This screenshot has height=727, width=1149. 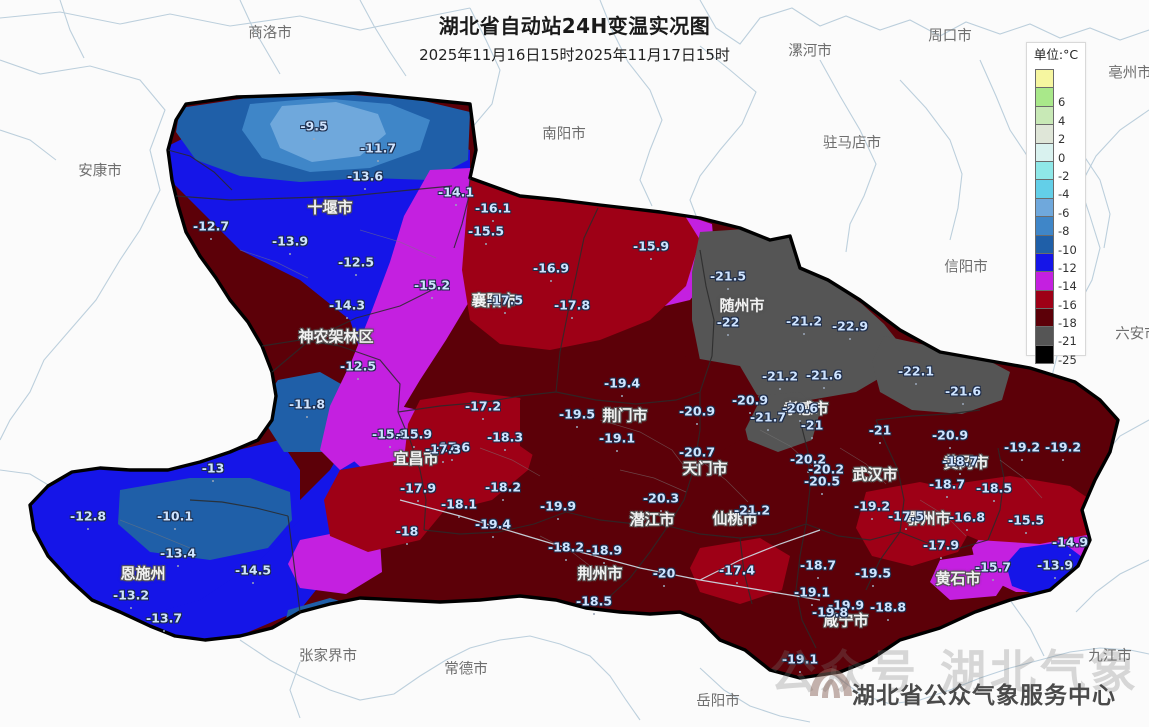 I want to click on legend-band: -16, so click(x=1056, y=299).